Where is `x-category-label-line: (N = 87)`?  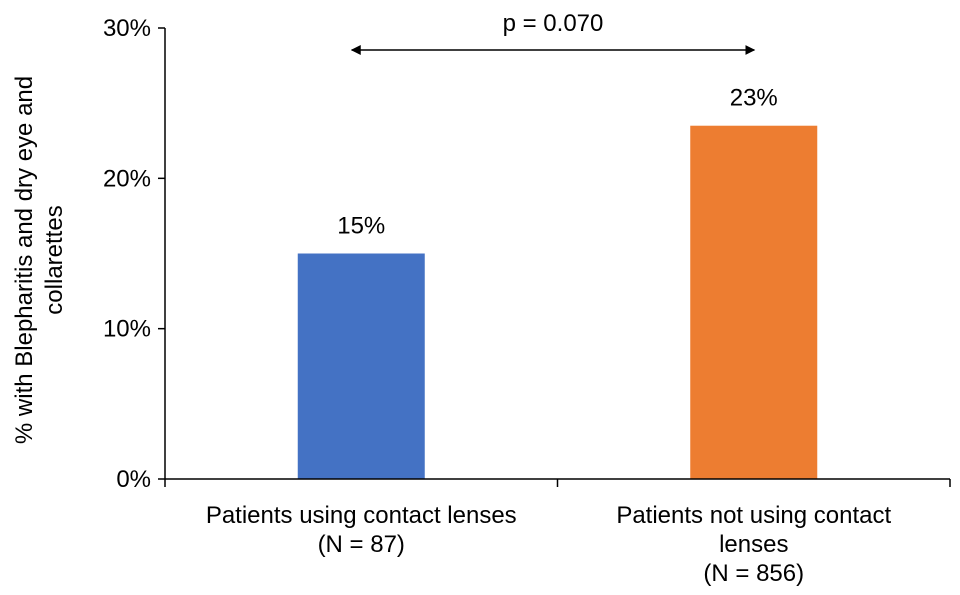
x-category-label-line: (N = 87) is located at coordinates (361, 544).